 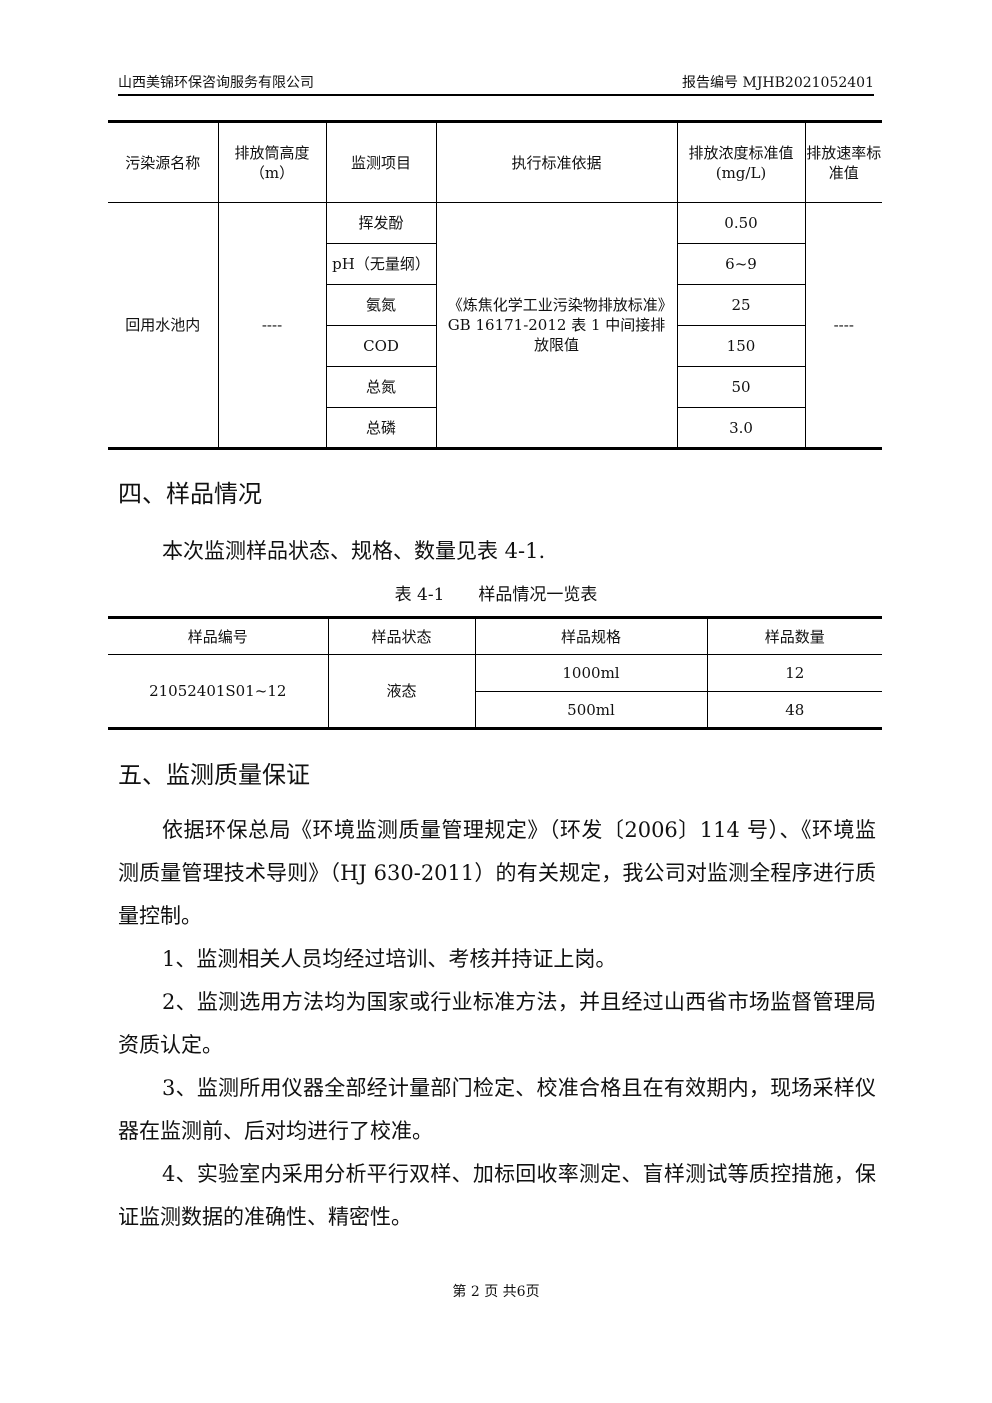 What do you see at coordinates (381, 223) in the screenshot?
I see `item-cell: 挥发酚` at bounding box center [381, 223].